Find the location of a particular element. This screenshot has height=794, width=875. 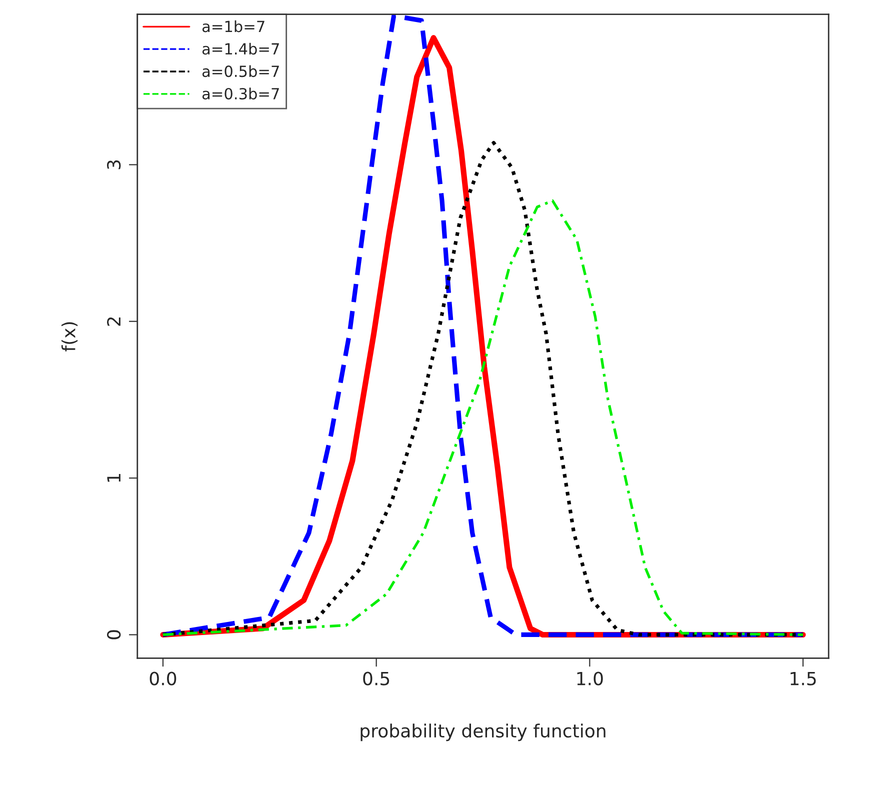

x-tick-label: 0.0 is located at coordinates (163, 679).